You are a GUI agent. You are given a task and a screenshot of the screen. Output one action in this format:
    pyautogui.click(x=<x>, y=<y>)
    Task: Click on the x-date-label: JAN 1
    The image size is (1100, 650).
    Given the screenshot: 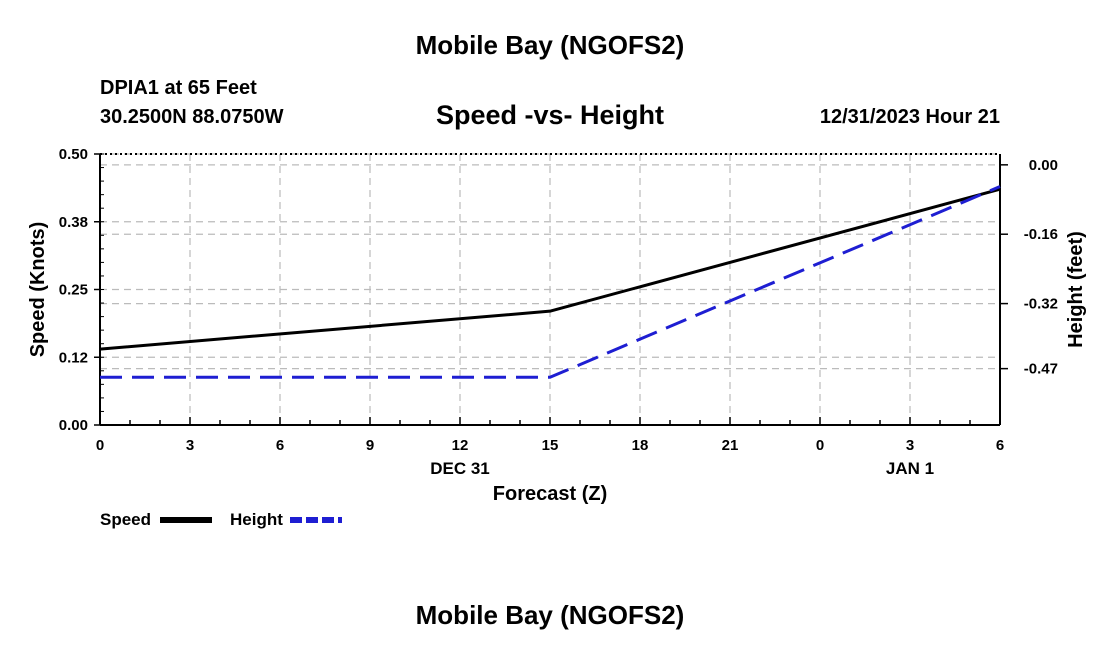 What is the action you would take?
    pyautogui.click(x=910, y=468)
    